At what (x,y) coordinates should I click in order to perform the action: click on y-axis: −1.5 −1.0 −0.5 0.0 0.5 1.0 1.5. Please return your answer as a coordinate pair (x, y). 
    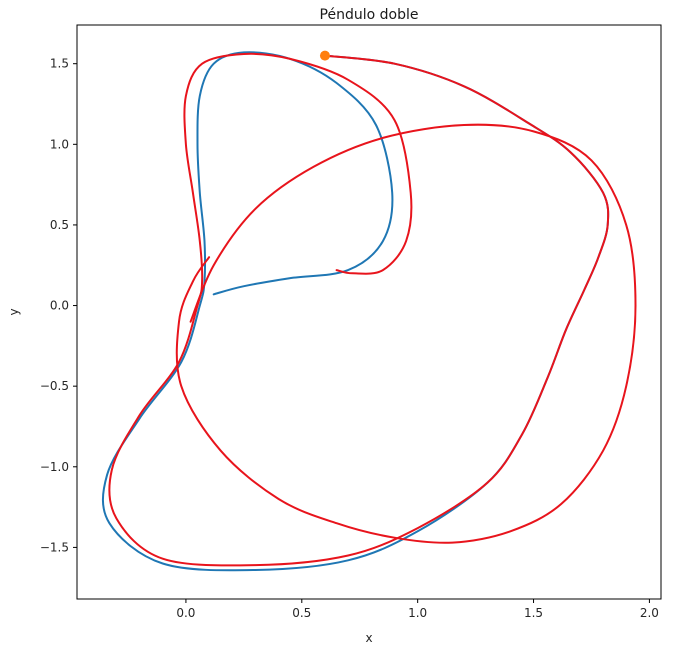
    Looking at the image, I should click on (58, 305).